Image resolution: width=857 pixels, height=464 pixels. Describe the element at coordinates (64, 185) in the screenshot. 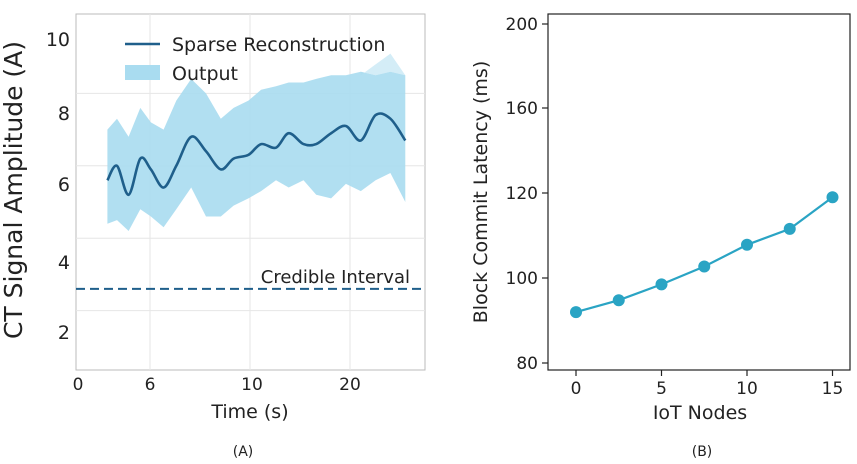

I see `y-tick-label: 6` at that location.